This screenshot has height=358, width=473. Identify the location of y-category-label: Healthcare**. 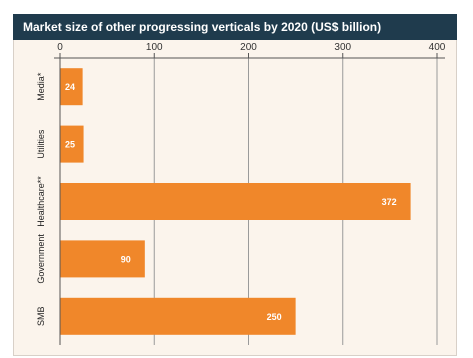
(41, 201).